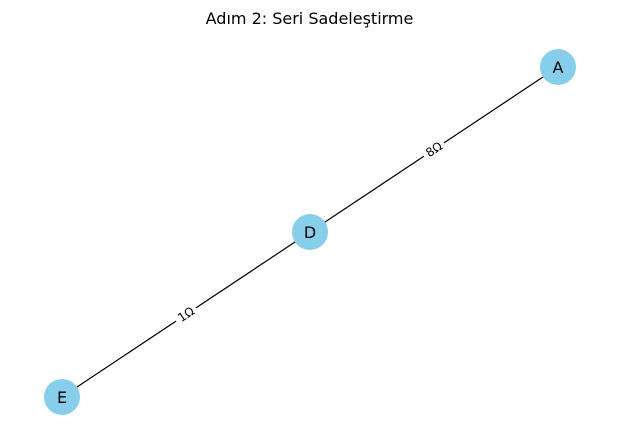  I want to click on edge-label-group: 8Ω, so click(434, 149).